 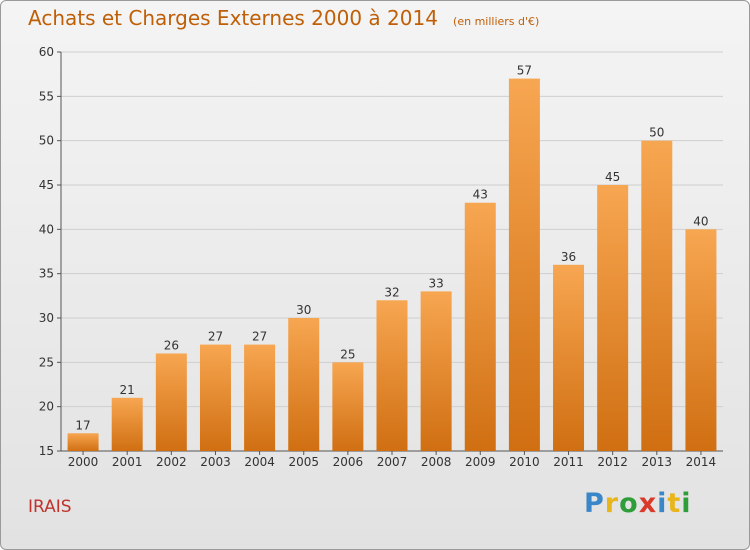 What do you see at coordinates (524, 71) in the screenshot?
I see `bar-value-label: 57` at bounding box center [524, 71].